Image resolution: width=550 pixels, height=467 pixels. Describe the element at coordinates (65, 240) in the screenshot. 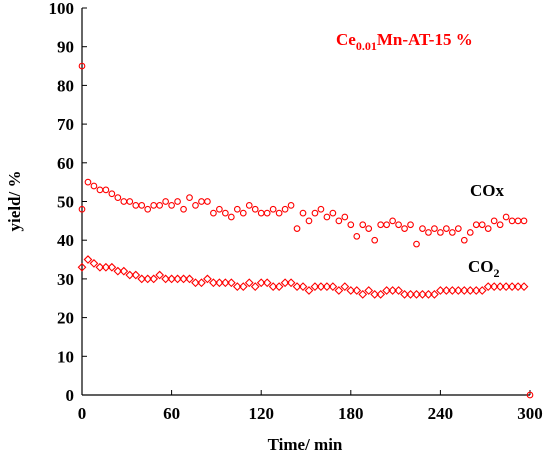

I see `y-tick-label: 40` at that location.